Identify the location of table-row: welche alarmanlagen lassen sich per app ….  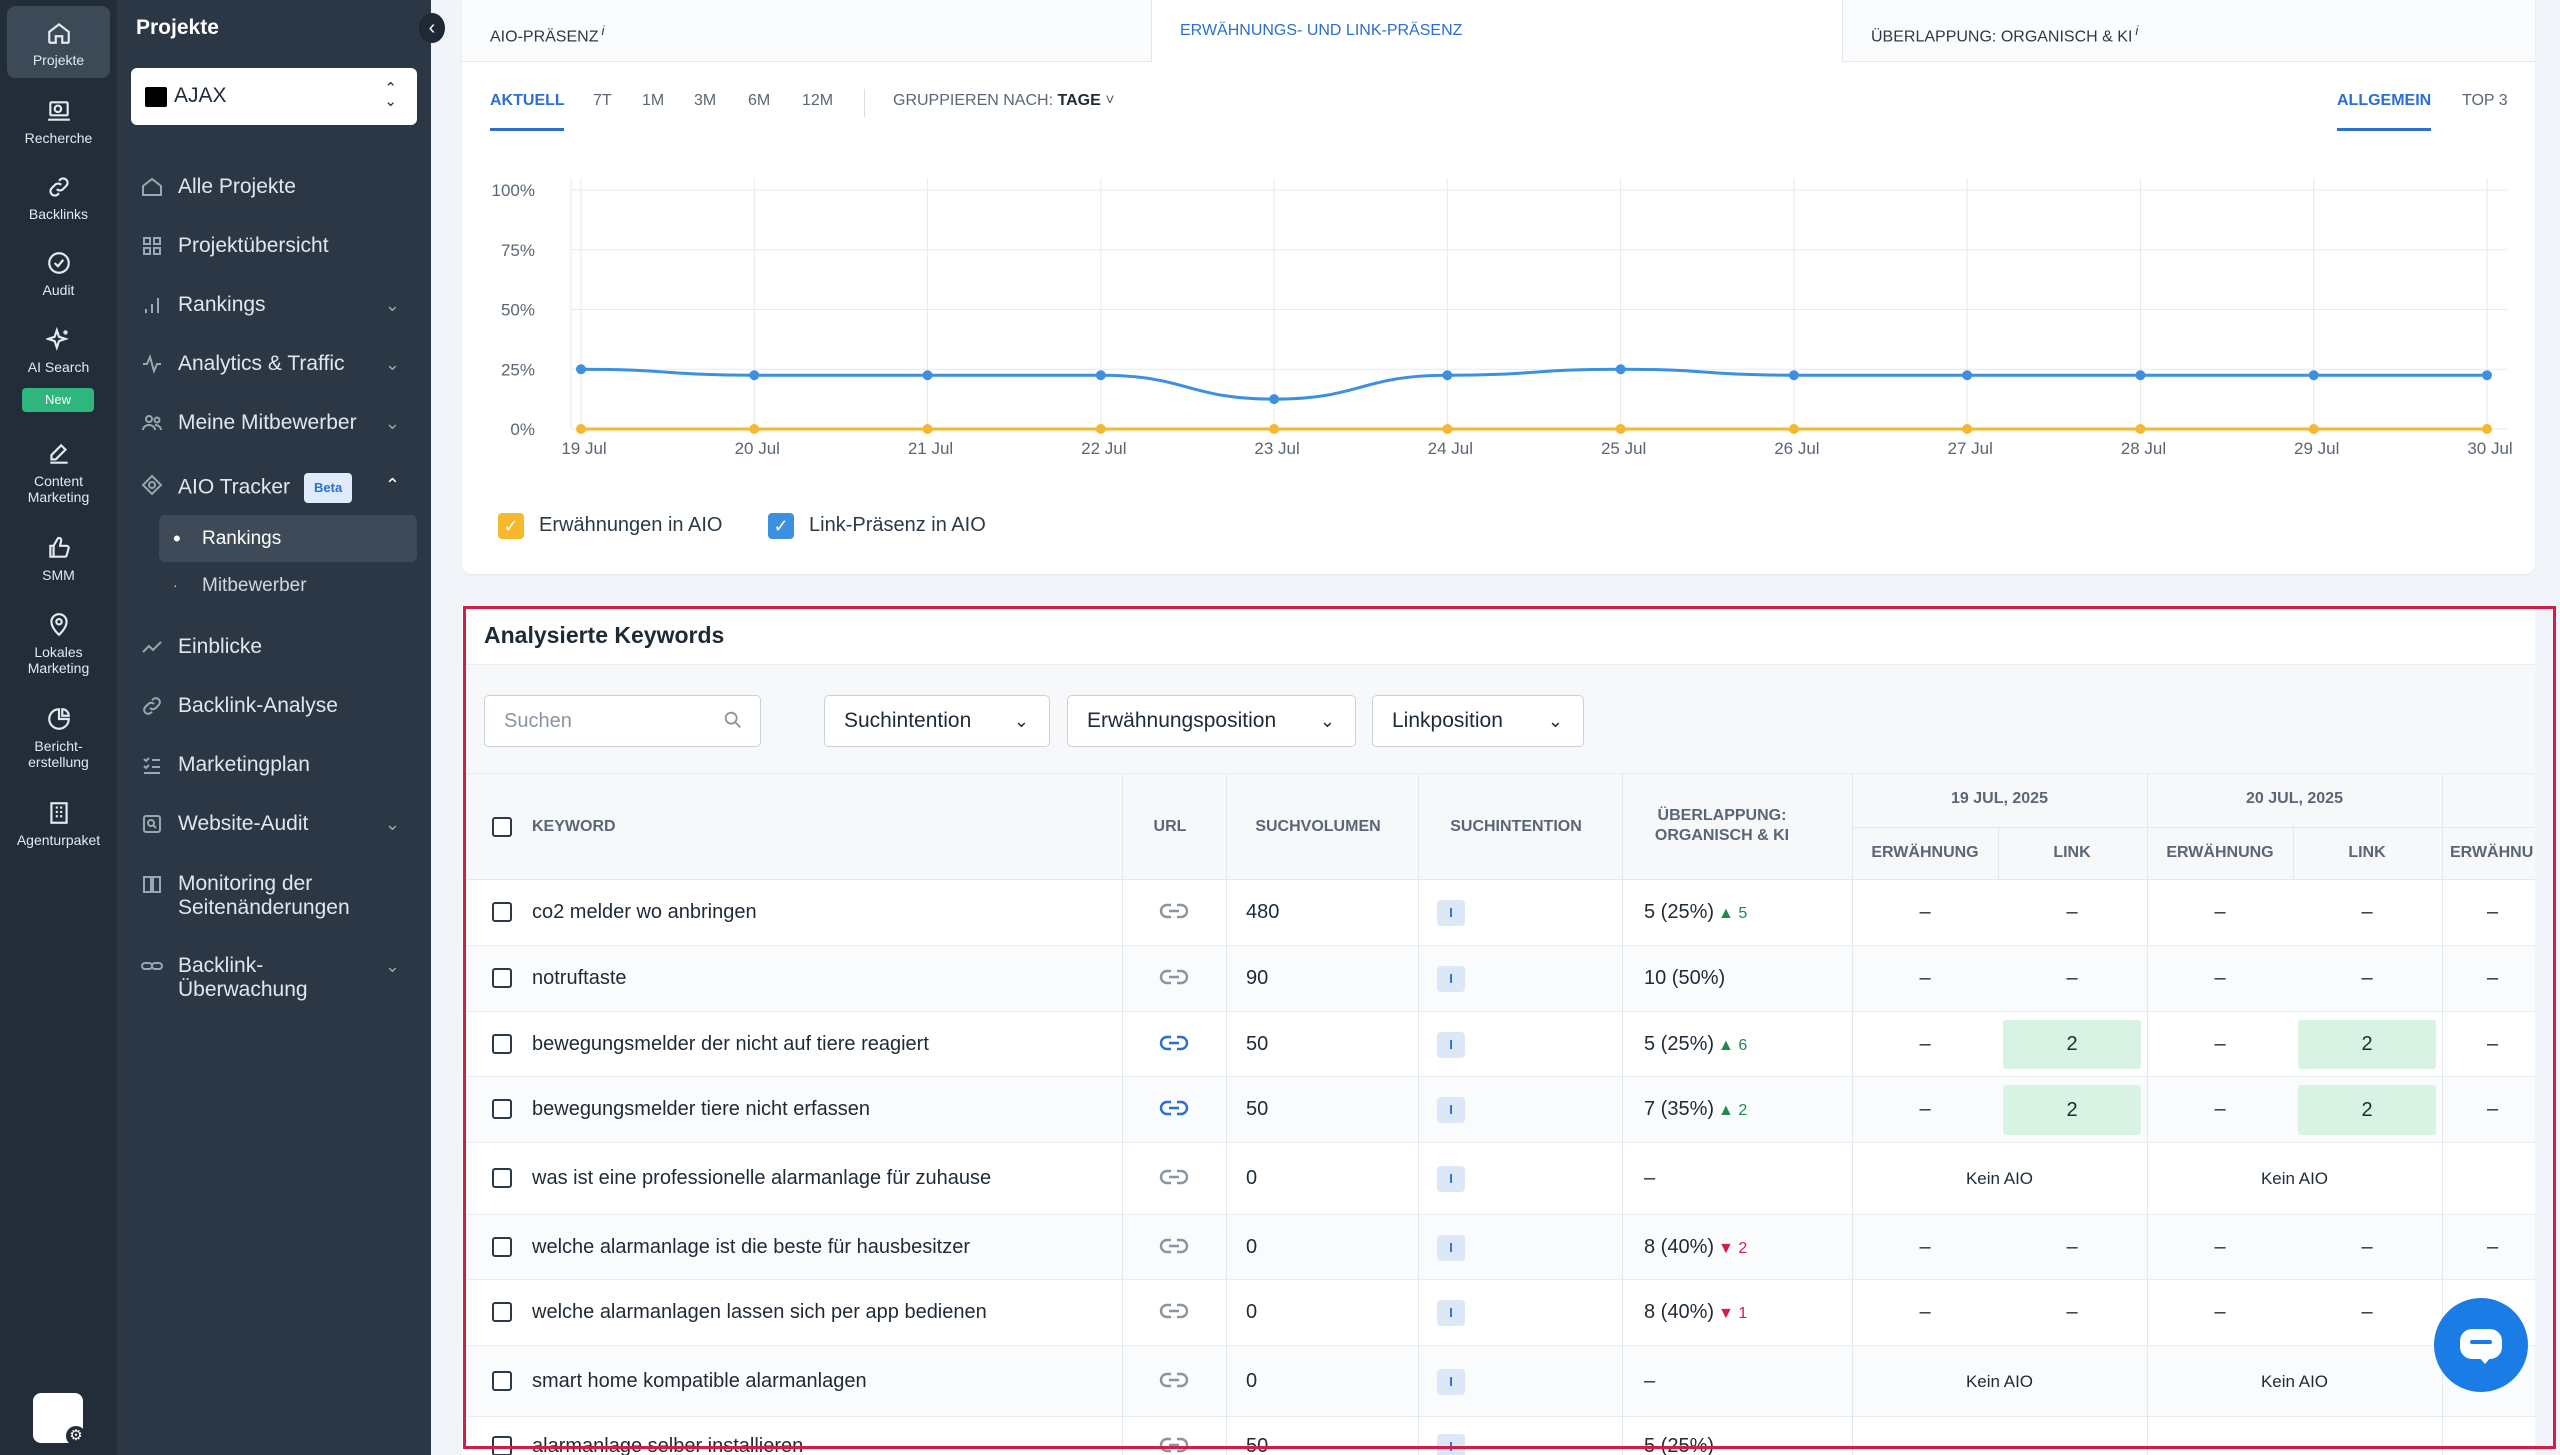
(1498, 1313).